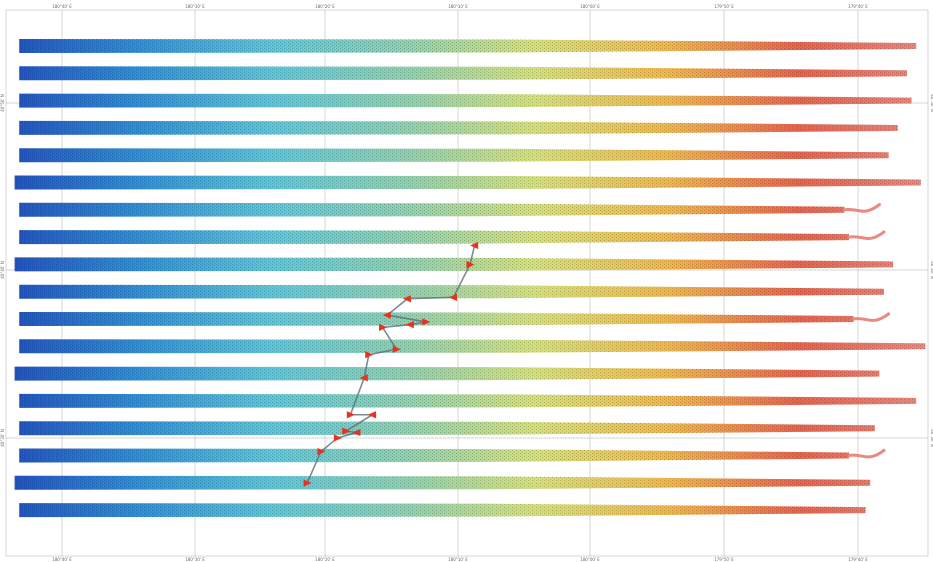  I want to click on top-longitude-label: 180°10' E, so click(458, 6).